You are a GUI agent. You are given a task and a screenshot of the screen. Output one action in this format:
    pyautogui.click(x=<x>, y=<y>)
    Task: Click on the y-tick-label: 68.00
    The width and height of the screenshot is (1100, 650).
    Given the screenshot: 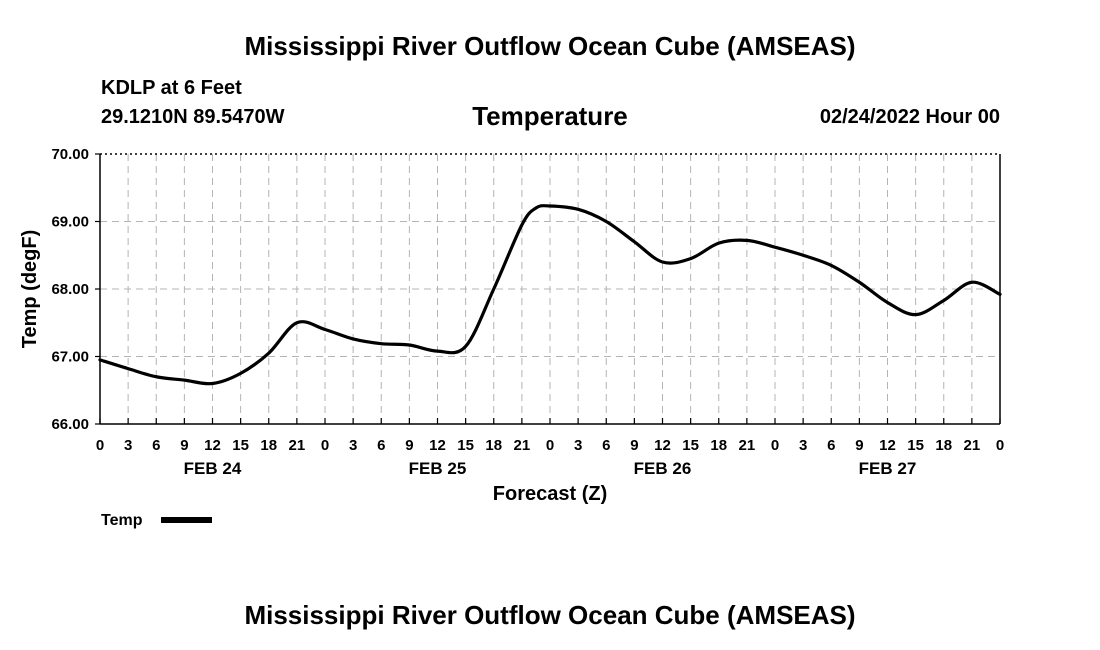 What is the action you would take?
    pyautogui.click(x=70, y=289)
    